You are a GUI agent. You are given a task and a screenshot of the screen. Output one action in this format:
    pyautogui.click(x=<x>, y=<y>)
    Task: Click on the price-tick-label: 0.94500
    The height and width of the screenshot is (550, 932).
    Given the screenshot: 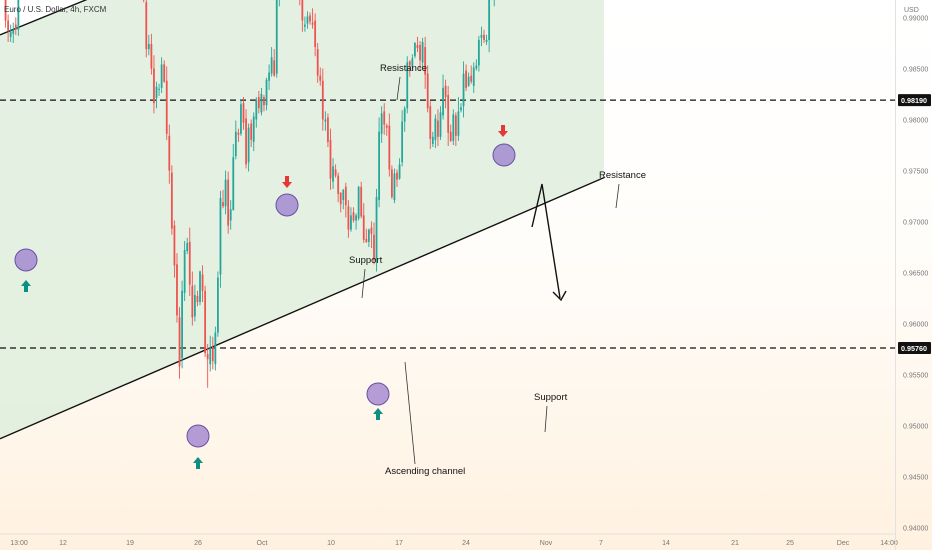 What is the action you would take?
    pyautogui.click(x=915, y=478)
    